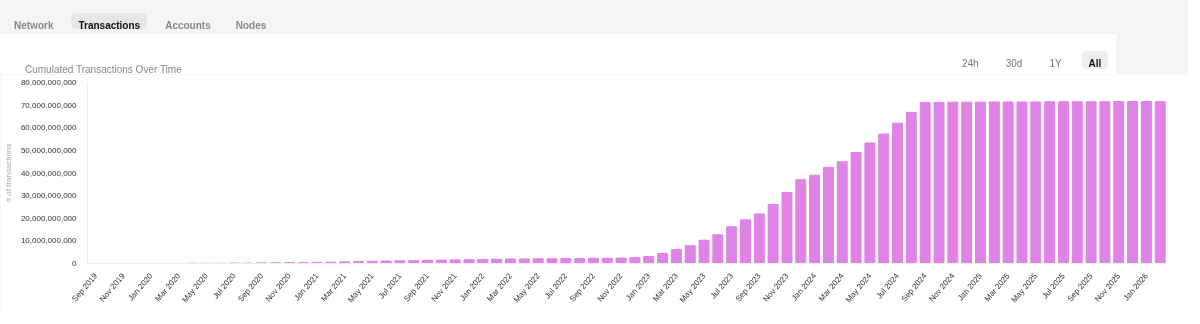 The height and width of the screenshot is (324, 1200). Describe the element at coordinates (49, 128) in the screenshot. I see `y-tick-label: 60,000,000,000` at that location.